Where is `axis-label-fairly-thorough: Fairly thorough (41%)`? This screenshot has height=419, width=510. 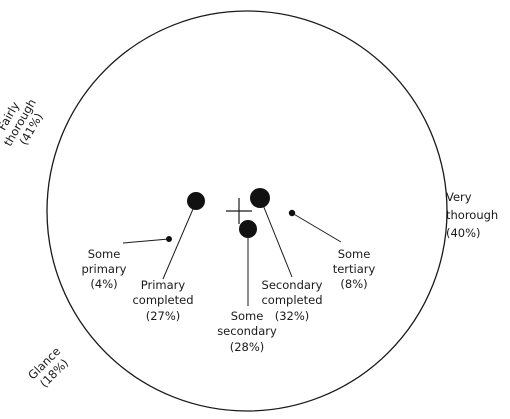
axis-label-fairly-thorough: Fairly thorough (41%) is located at coordinates (23, 122).